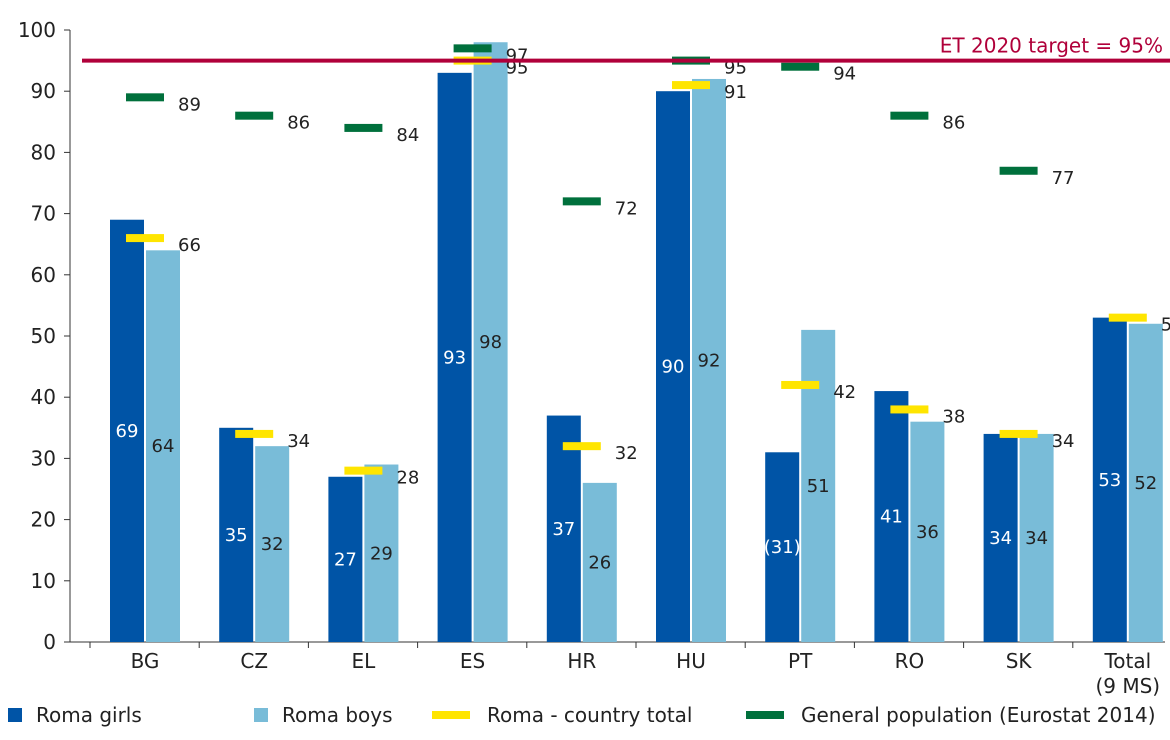 Image resolution: width=1170 pixels, height=740 pixels. What do you see at coordinates (844, 392) in the screenshot?
I see `marker-value-label: 42` at bounding box center [844, 392].